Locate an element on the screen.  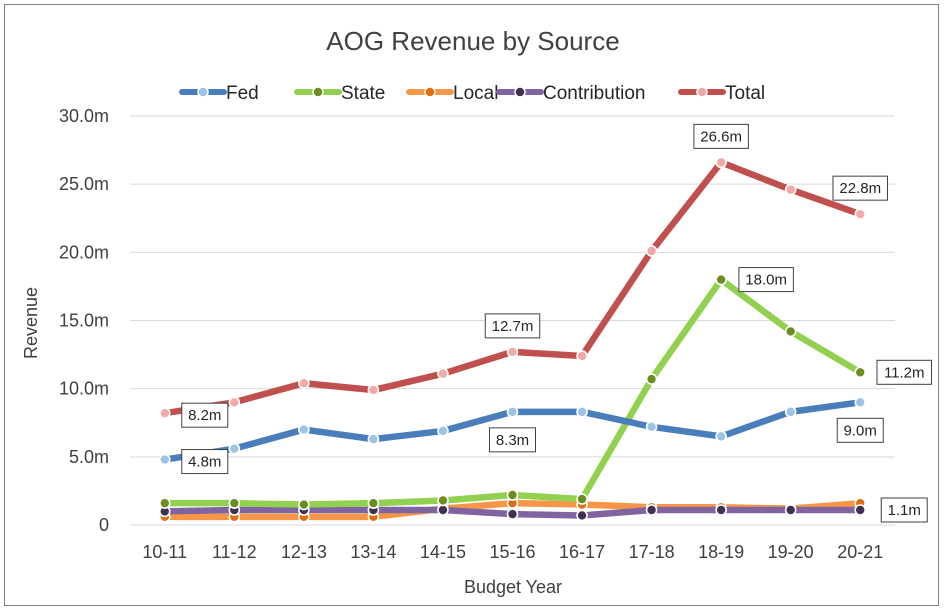
data-label: 12.7m is located at coordinates (512, 326).